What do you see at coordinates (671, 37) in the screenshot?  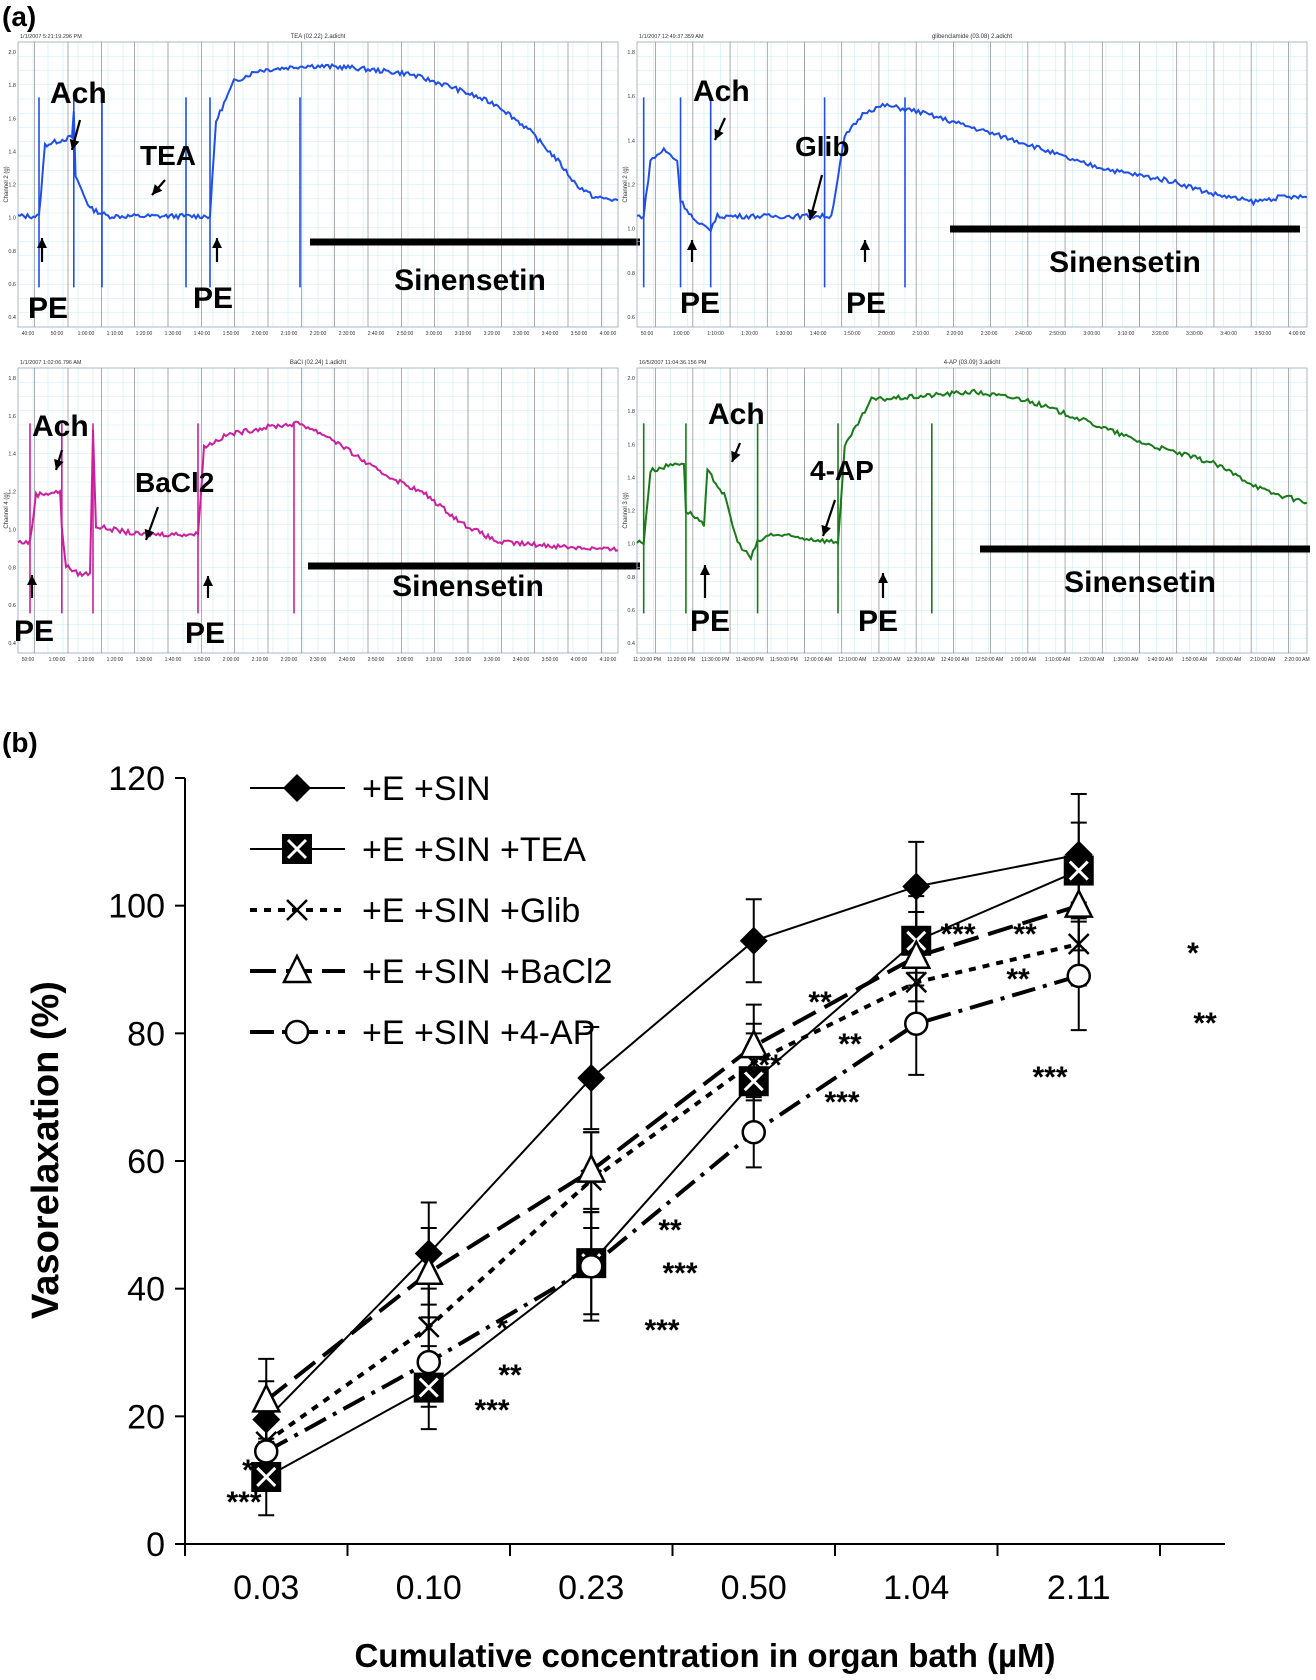 I see `trace-date-stamp: 1/1/2007 12:49:37.359 AM` at bounding box center [671, 37].